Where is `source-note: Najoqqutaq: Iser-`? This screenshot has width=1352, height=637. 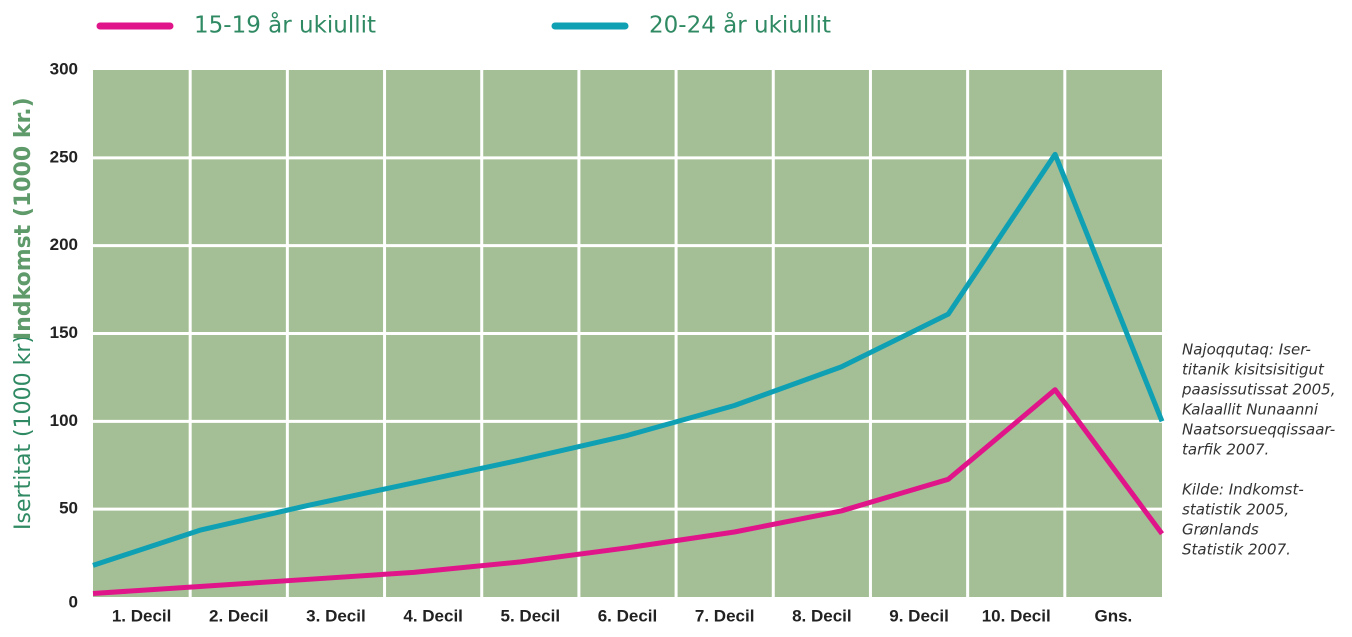
source-note: Najoqqutaq: Iser- is located at coordinates (1246, 350).